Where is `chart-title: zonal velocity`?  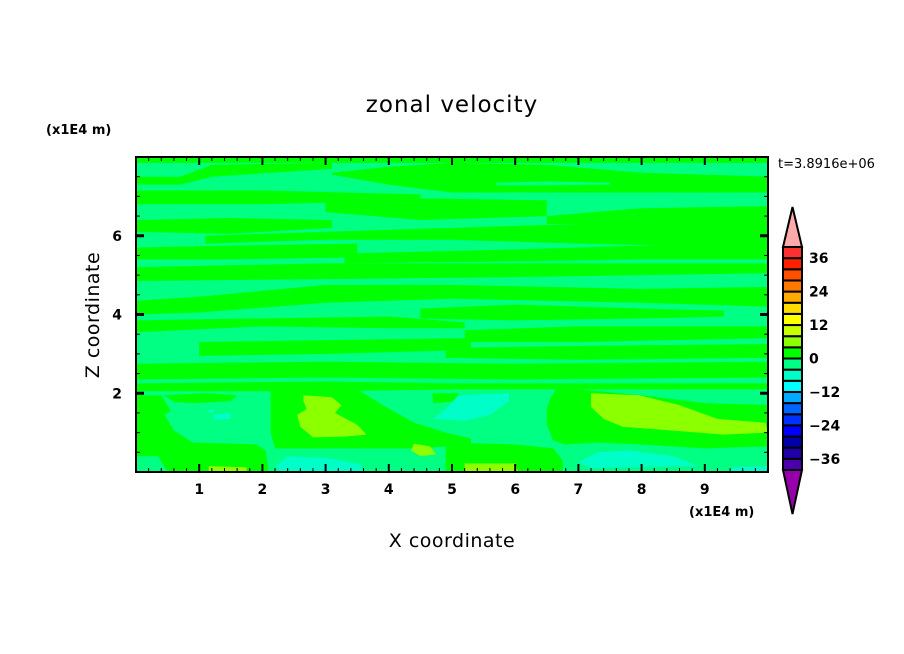
chart-title: zonal velocity is located at coordinates (452, 105).